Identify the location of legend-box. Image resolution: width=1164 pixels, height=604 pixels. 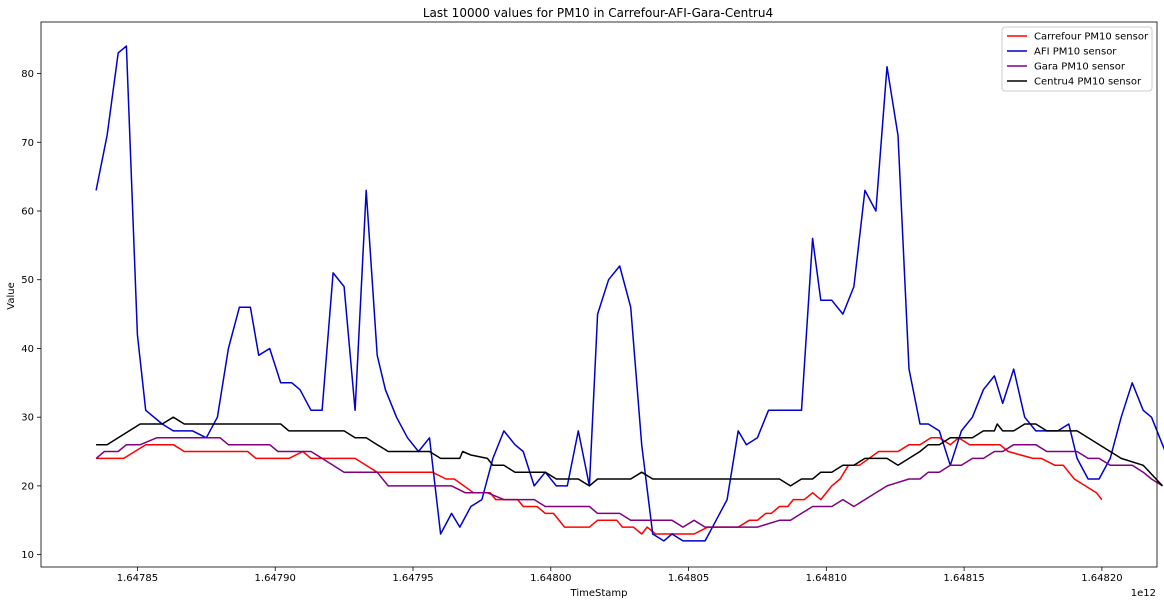
(1077, 59).